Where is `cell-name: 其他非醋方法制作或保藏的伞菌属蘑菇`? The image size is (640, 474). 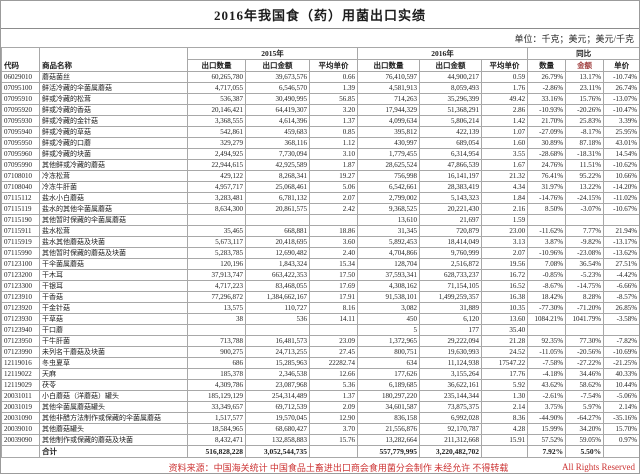
cell-name: 其他非醋方法制作或保藏的伞菌属蘑菇 is located at coordinates (113, 418).